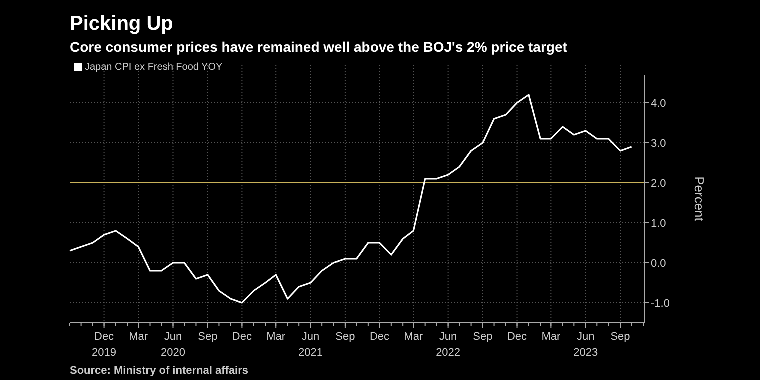 The width and height of the screenshot is (760, 380). What do you see at coordinates (658, 264) in the screenshot?
I see `y-tick-label: 0.0` at bounding box center [658, 264].